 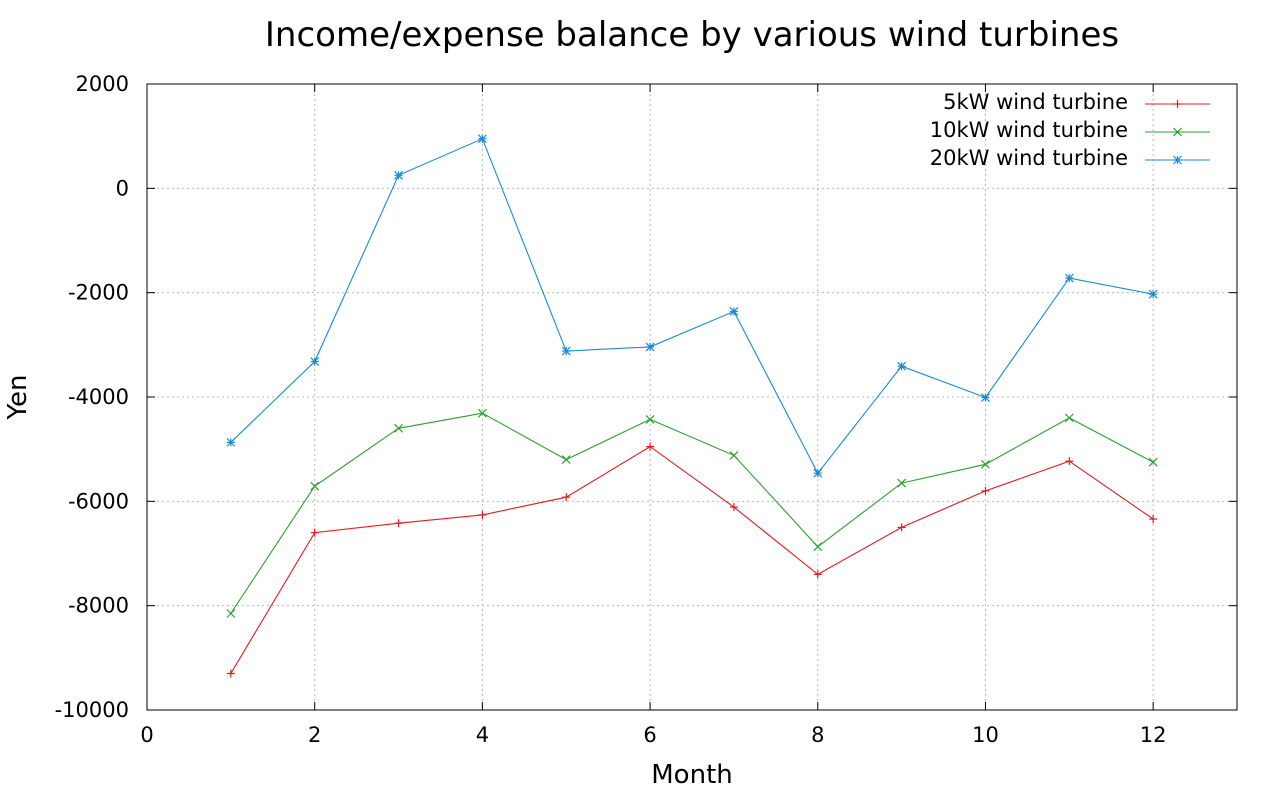 What do you see at coordinates (1029, 130) in the screenshot?
I see `legend-label: 10kW wind turbine` at bounding box center [1029, 130].